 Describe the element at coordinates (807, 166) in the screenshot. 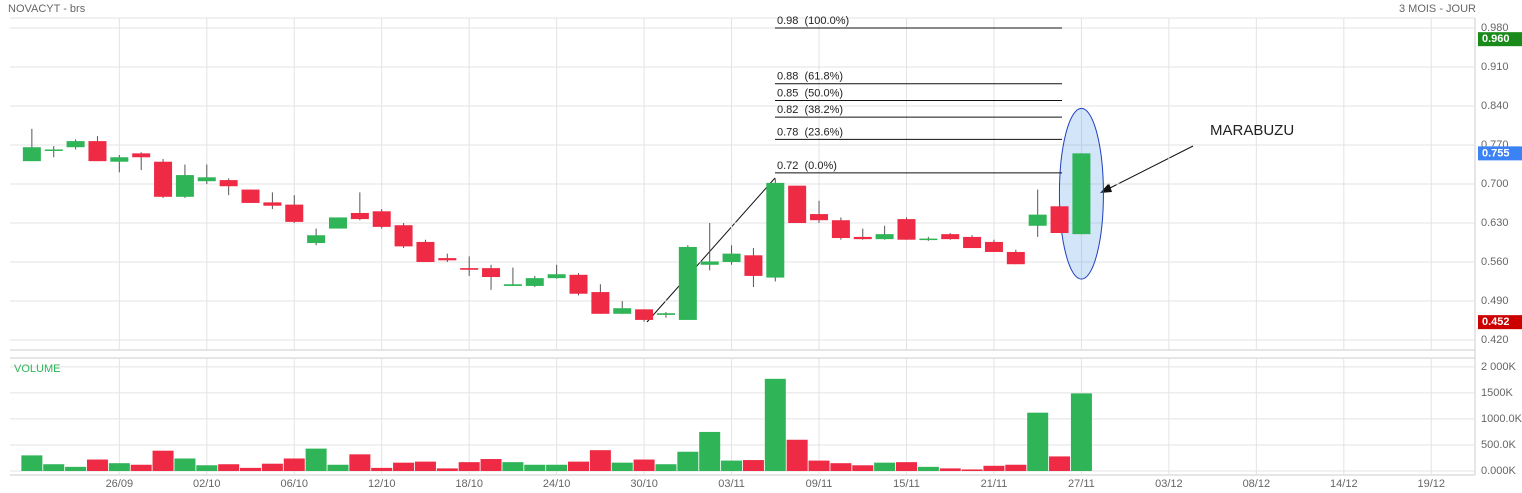

I see `fib-label: 0.72 (0.0%)` at that location.